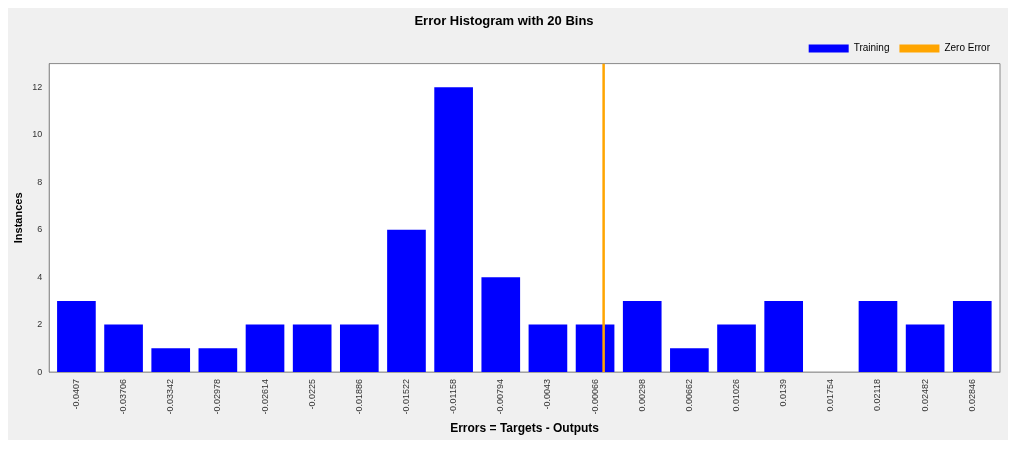 The height and width of the screenshot is (450, 1017). I want to click on y-tick-label: 8, so click(40, 181).